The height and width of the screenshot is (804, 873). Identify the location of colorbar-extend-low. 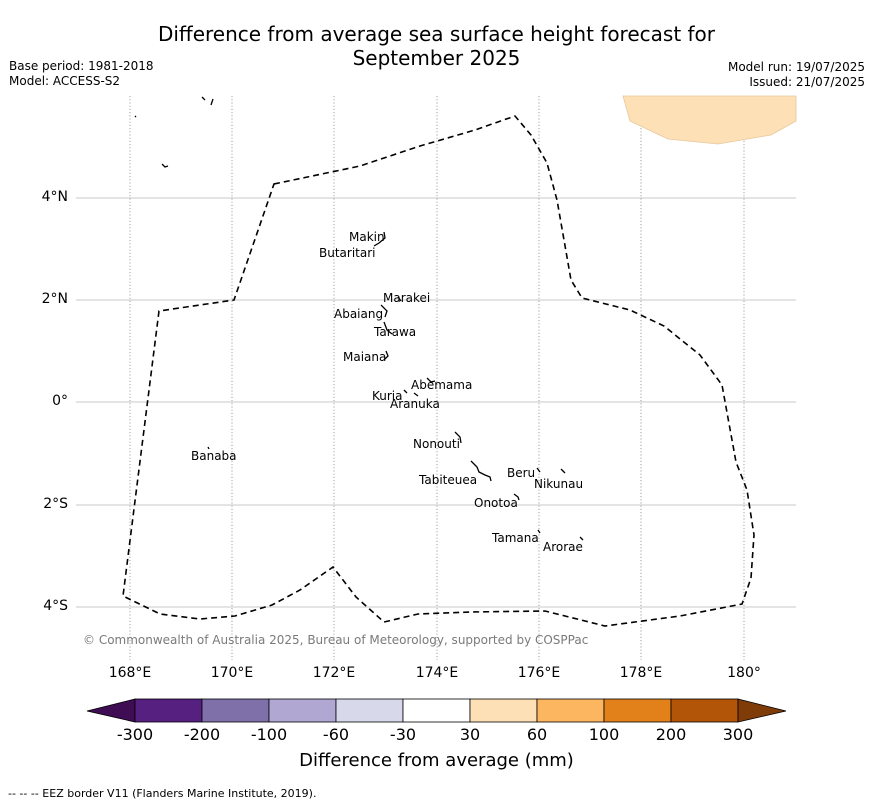
(111, 710).